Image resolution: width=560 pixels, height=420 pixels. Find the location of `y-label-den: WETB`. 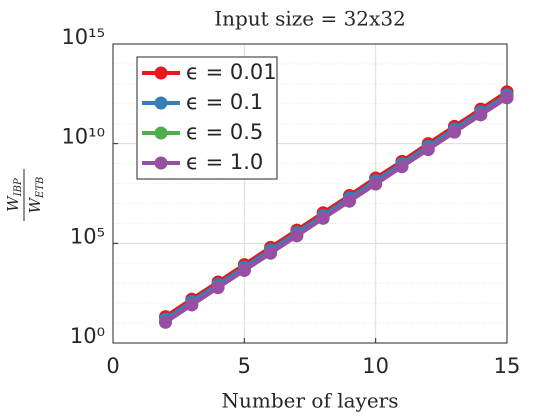

y-label-den: WETB is located at coordinates (36, 195).